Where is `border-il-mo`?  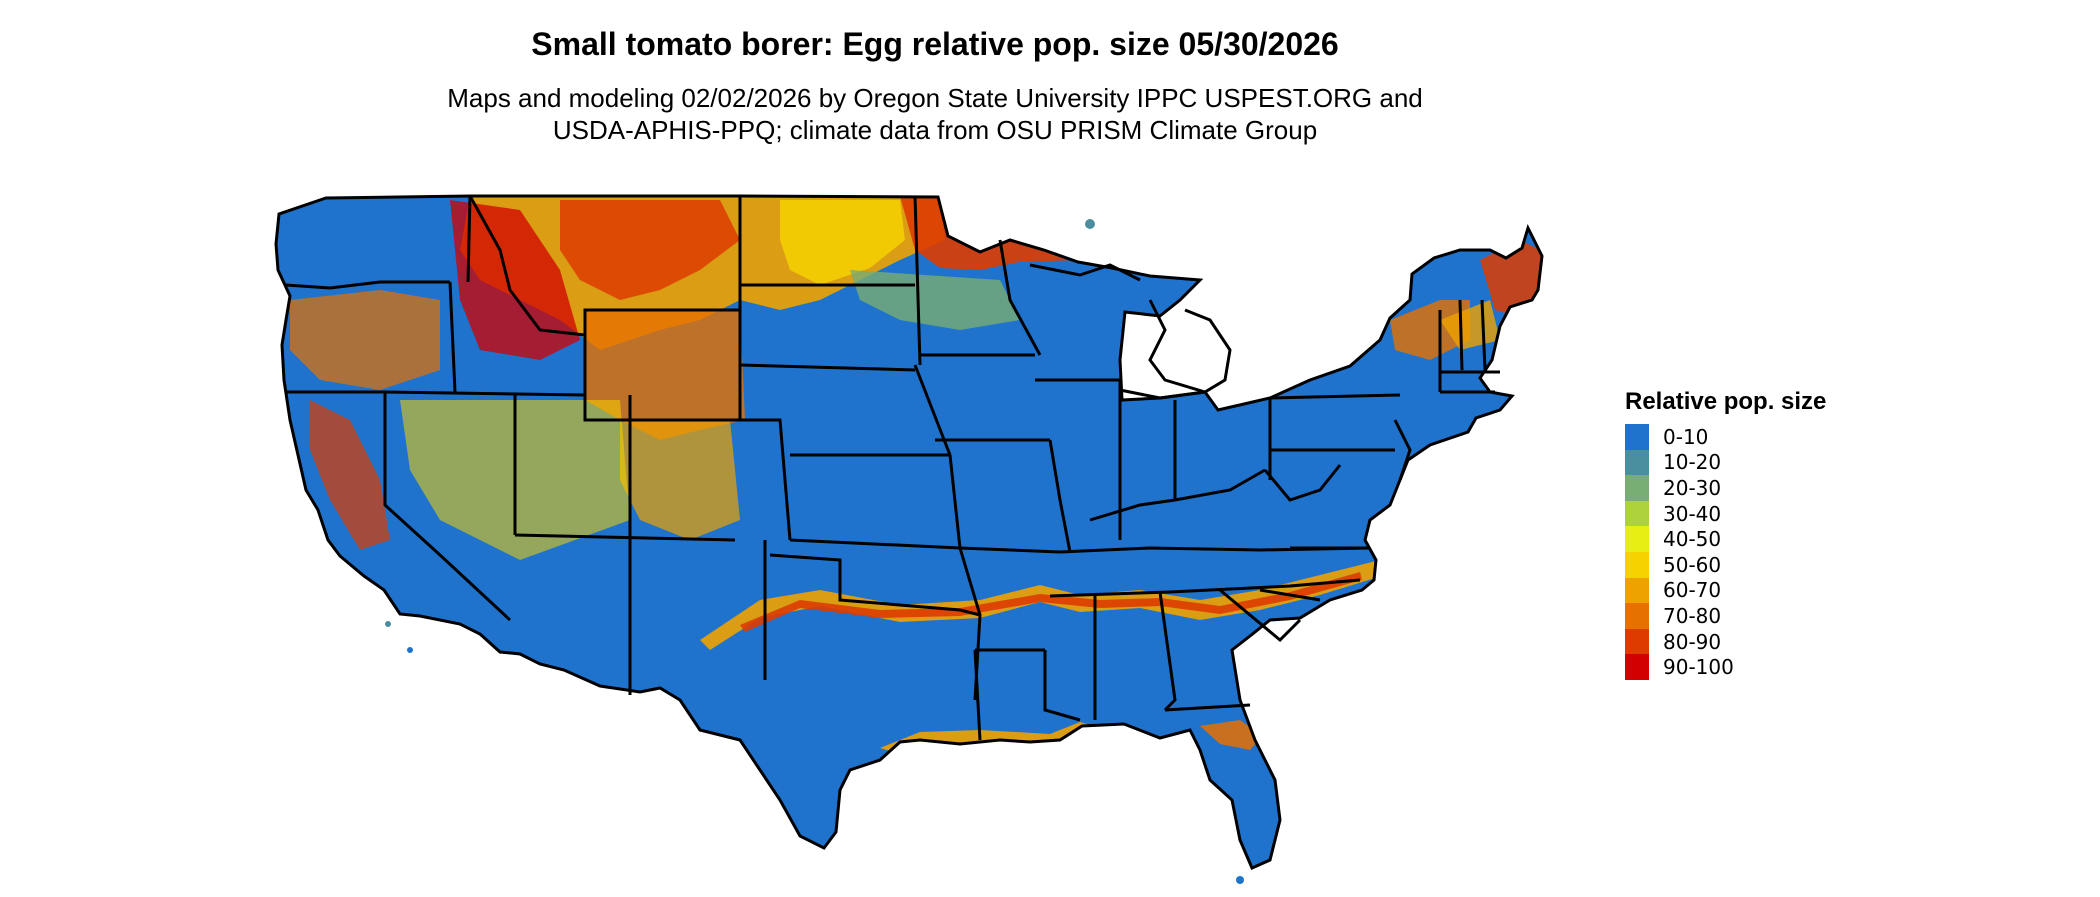
border-il-mo is located at coordinates (1060, 496).